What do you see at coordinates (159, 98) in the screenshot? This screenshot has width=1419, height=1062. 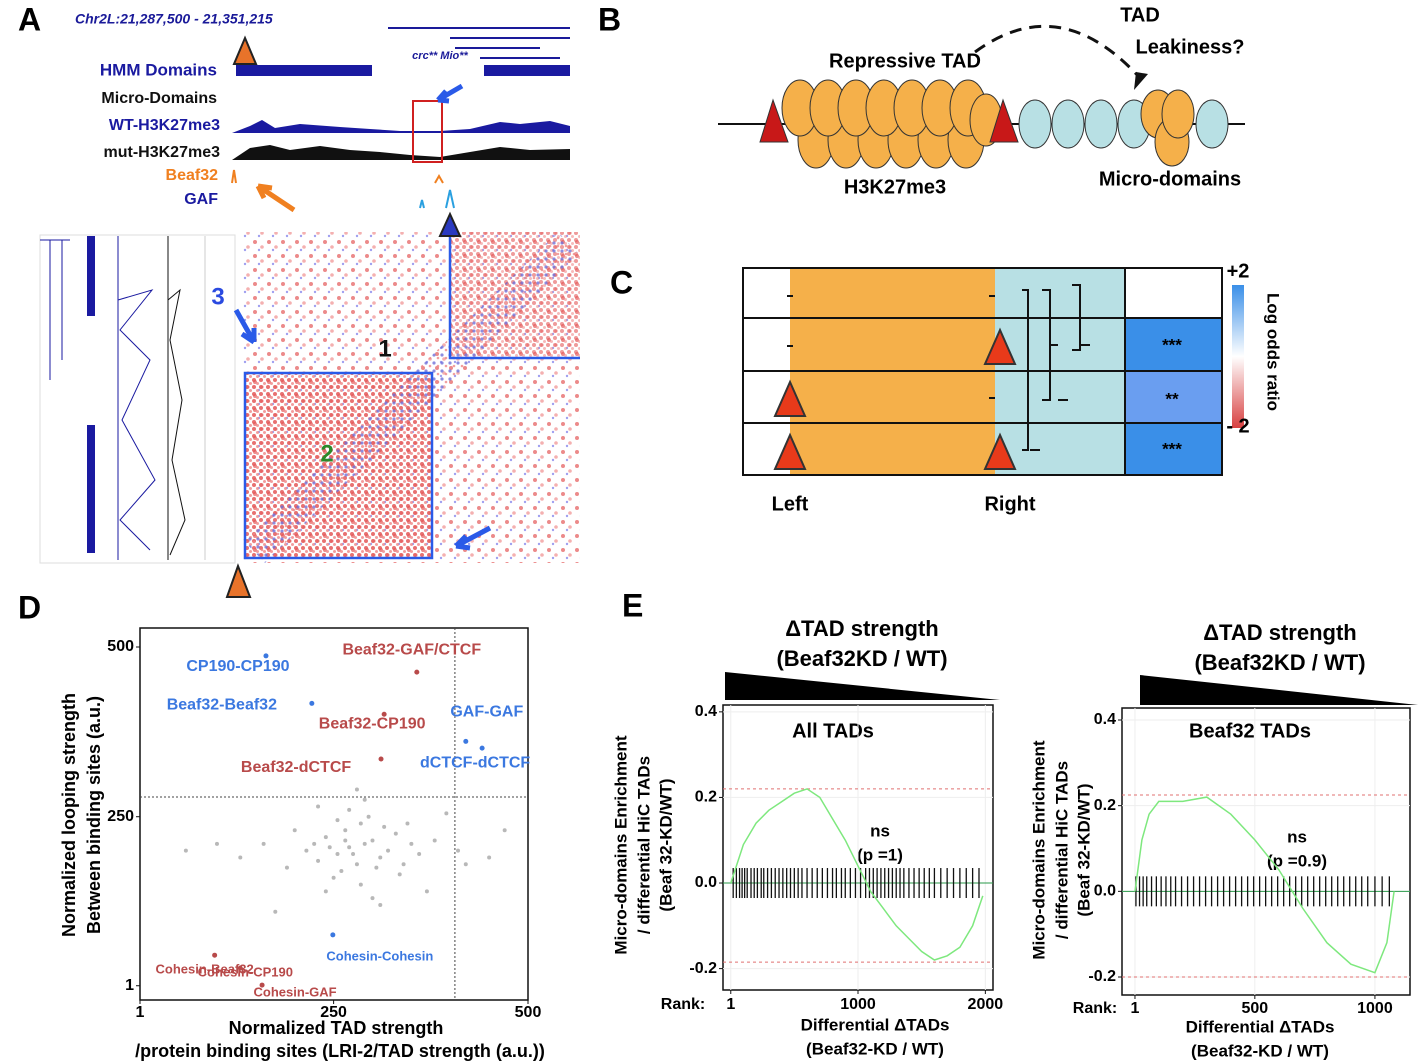 I see `track-label: Micro-Domains` at bounding box center [159, 98].